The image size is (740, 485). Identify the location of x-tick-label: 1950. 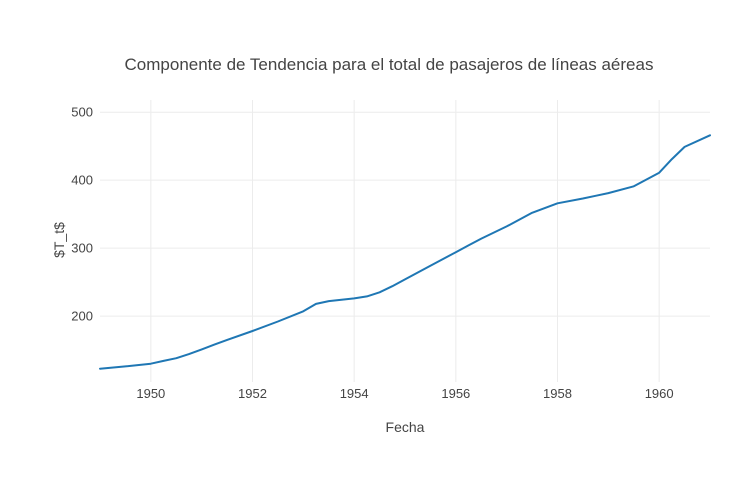
(150, 393).